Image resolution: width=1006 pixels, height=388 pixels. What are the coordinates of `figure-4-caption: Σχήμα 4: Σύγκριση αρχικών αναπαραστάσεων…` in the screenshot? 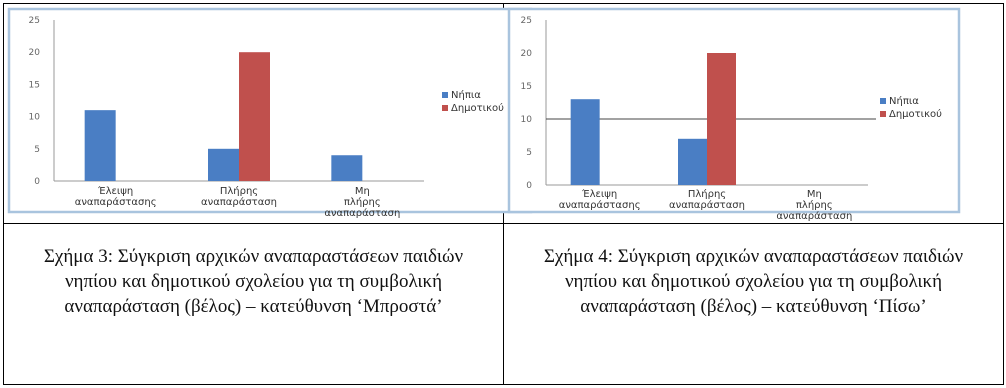 It's located at (753, 281).